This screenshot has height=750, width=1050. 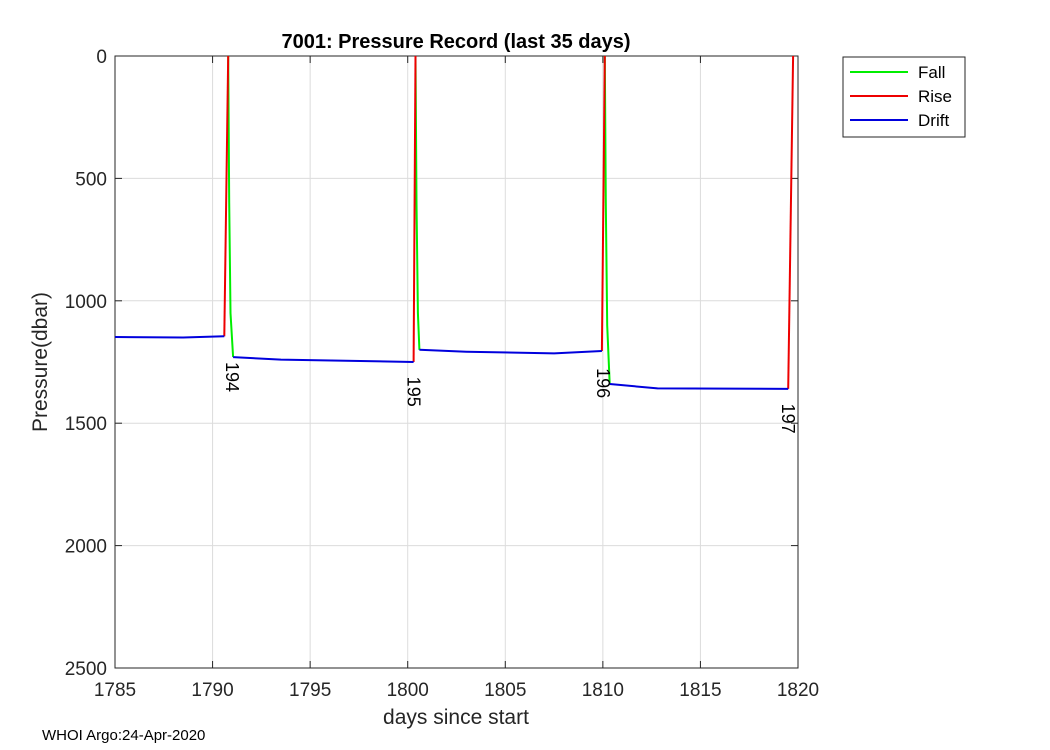 I want to click on y-axis-label: Pressure(dbar), so click(x=40, y=362).